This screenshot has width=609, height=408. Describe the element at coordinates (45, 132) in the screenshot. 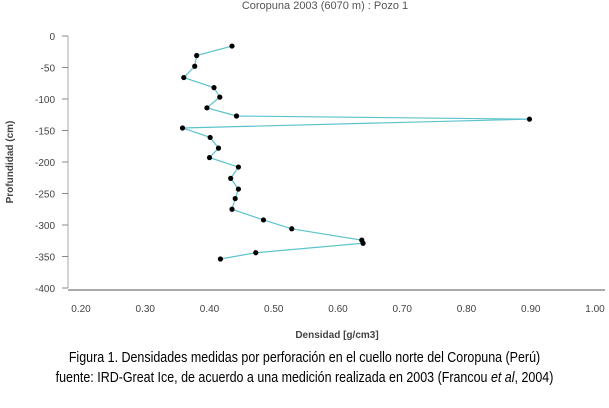

I see `y-tick-label: -150` at that location.